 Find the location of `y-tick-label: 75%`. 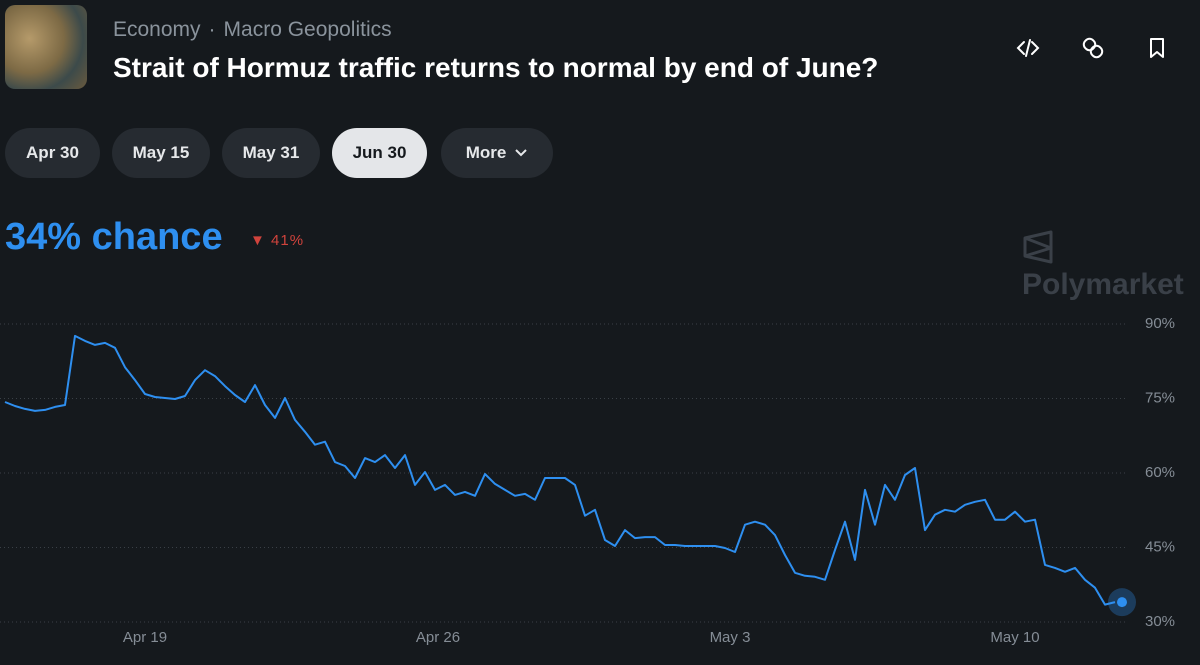

y-tick-label: 75% is located at coordinates (1160, 397).